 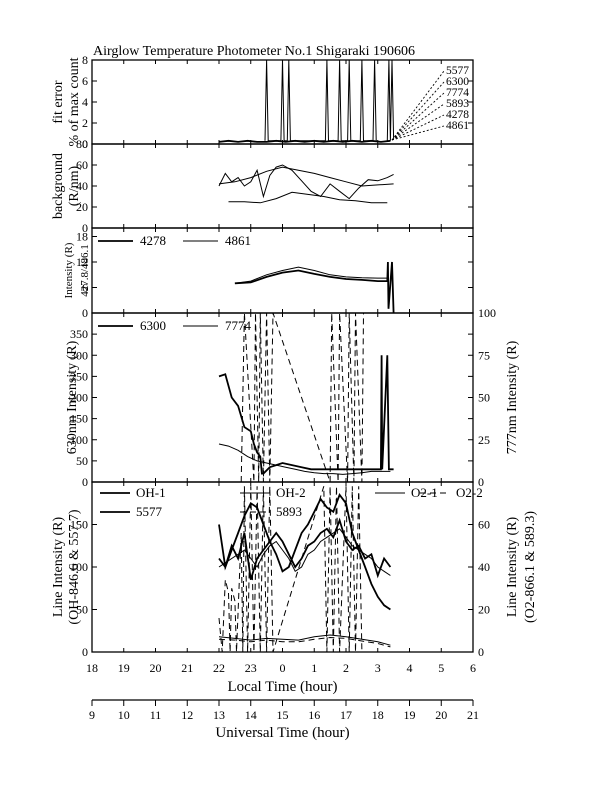 I want to click on secondary-x-tick-label: 9, so click(x=92, y=715).